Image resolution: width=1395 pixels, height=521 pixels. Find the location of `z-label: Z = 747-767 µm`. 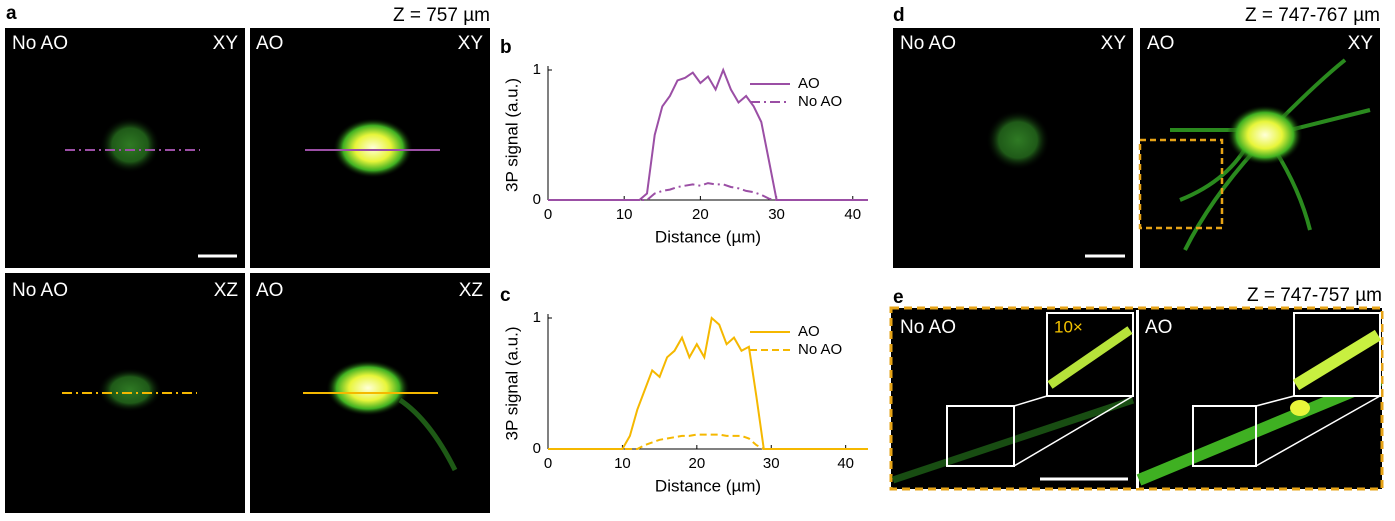

z-label: Z = 747-767 µm is located at coordinates (1312, 15).